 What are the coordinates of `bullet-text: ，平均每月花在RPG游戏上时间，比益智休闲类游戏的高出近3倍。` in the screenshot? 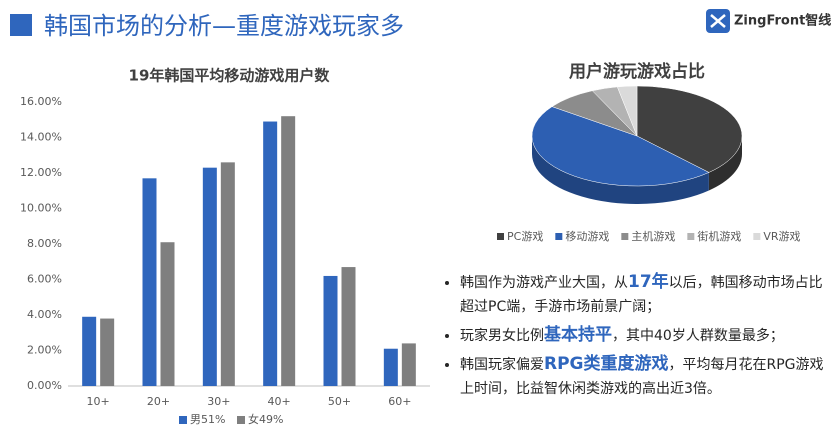 It's located at (642, 377).